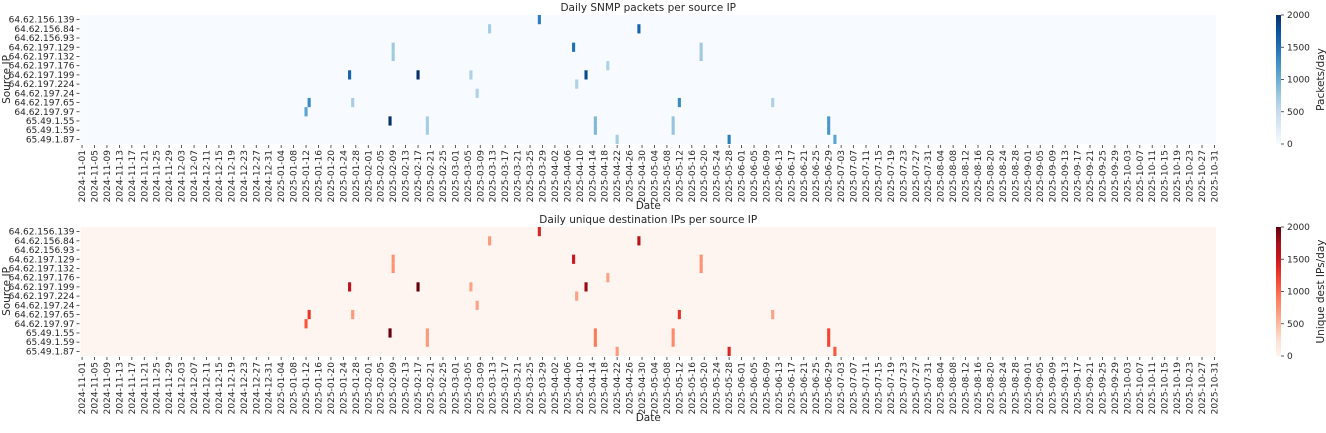 The height and width of the screenshot is (433, 1326). Describe the element at coordinates (1016, 388) in the screenshot. I see `x-tick-label: 2025-08-28` at that location.